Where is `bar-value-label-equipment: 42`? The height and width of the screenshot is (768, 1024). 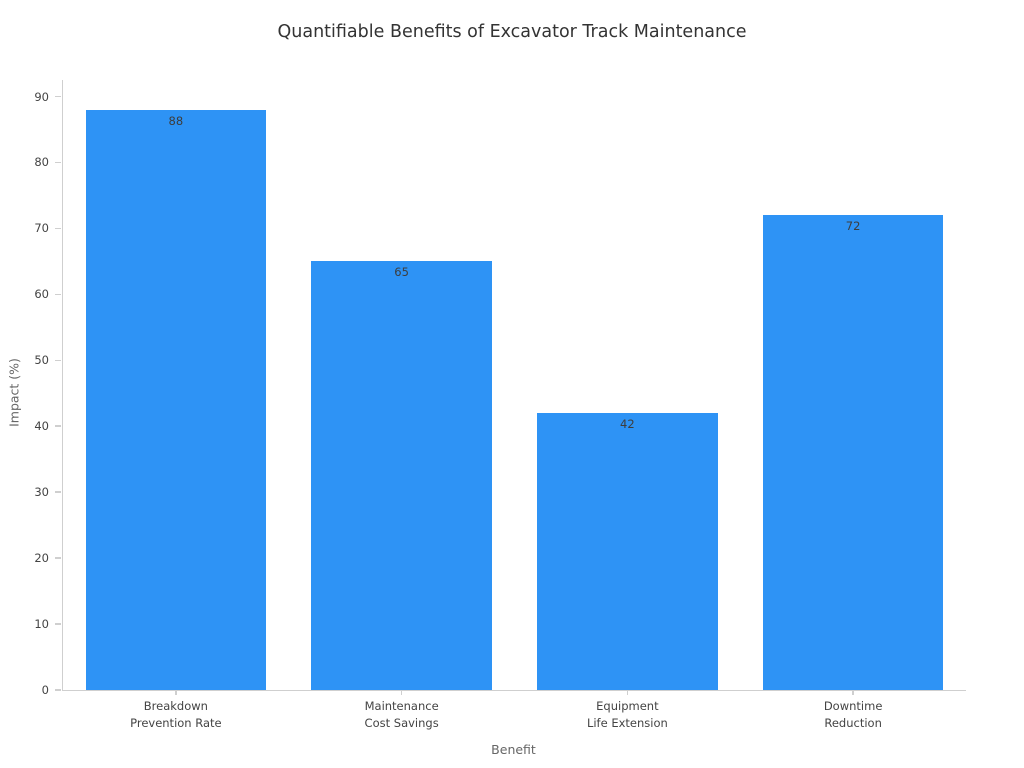 bar-value-label-equipment: 42 is located at coordinates (627, 424).